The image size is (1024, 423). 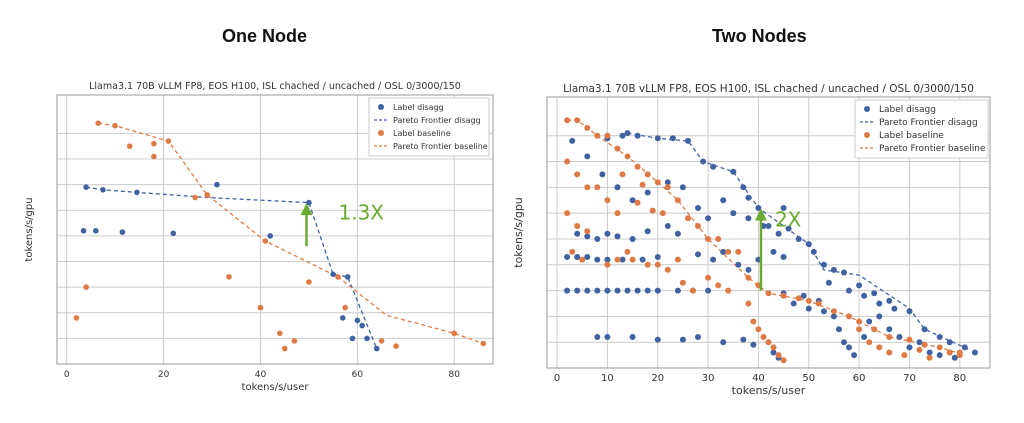 I want to click on x-tick-label: 0, so click(x=67, y=375).